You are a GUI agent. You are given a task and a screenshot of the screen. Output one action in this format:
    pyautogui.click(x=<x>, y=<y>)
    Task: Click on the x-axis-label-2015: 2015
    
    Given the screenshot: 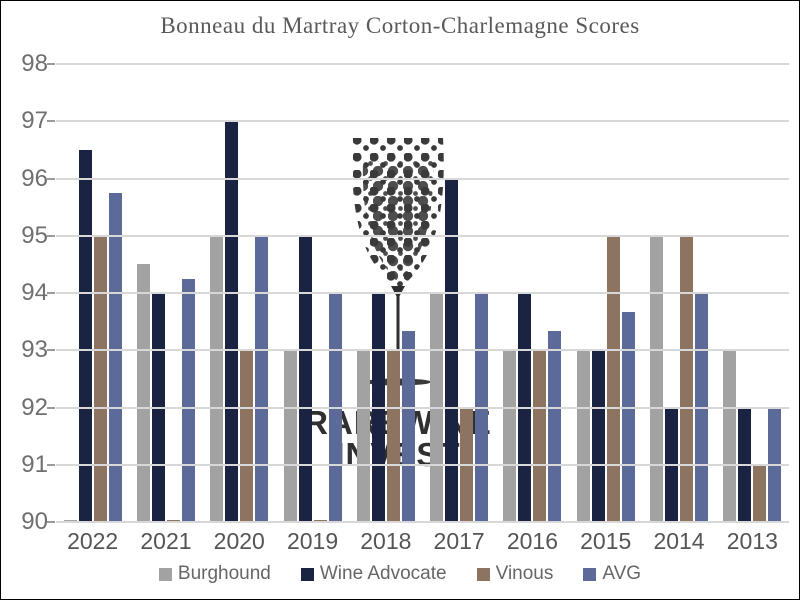 What is the action you would take?
    pyautogui.click(x=606, y=541)
    